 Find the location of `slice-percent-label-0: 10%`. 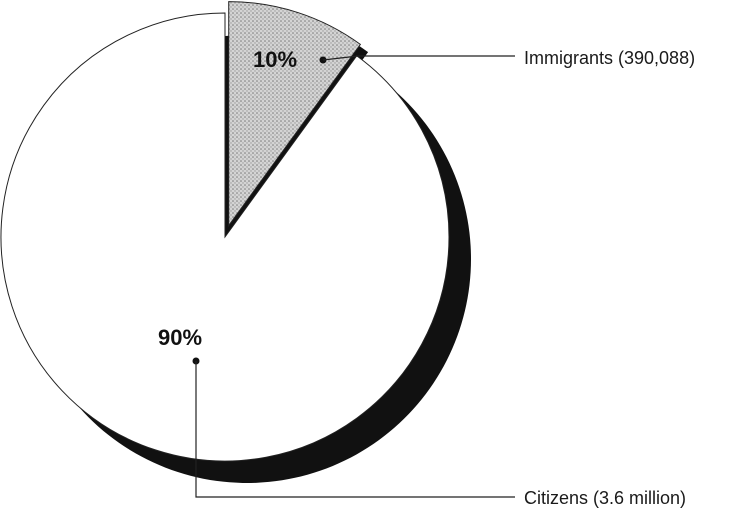

slice-percent-label-0: 10% is located at coordinates (275, 59).